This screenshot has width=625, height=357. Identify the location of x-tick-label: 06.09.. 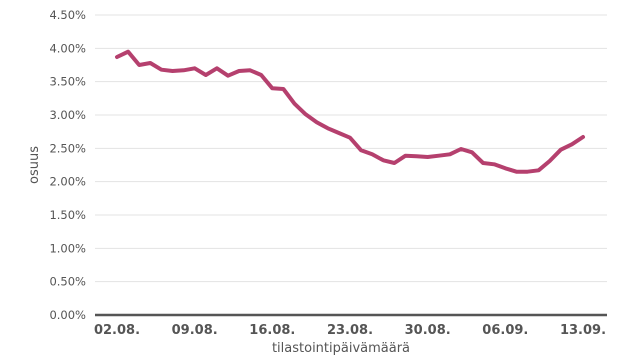
(505, 330).